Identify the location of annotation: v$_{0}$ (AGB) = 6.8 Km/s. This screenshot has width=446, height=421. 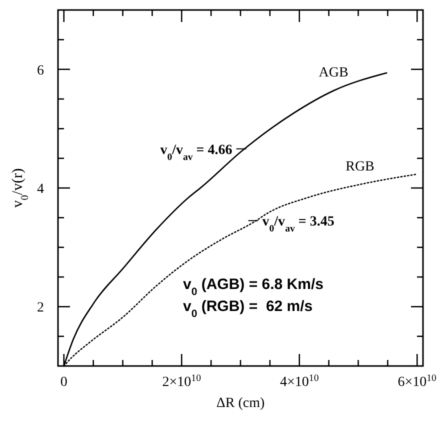
(253, 287).